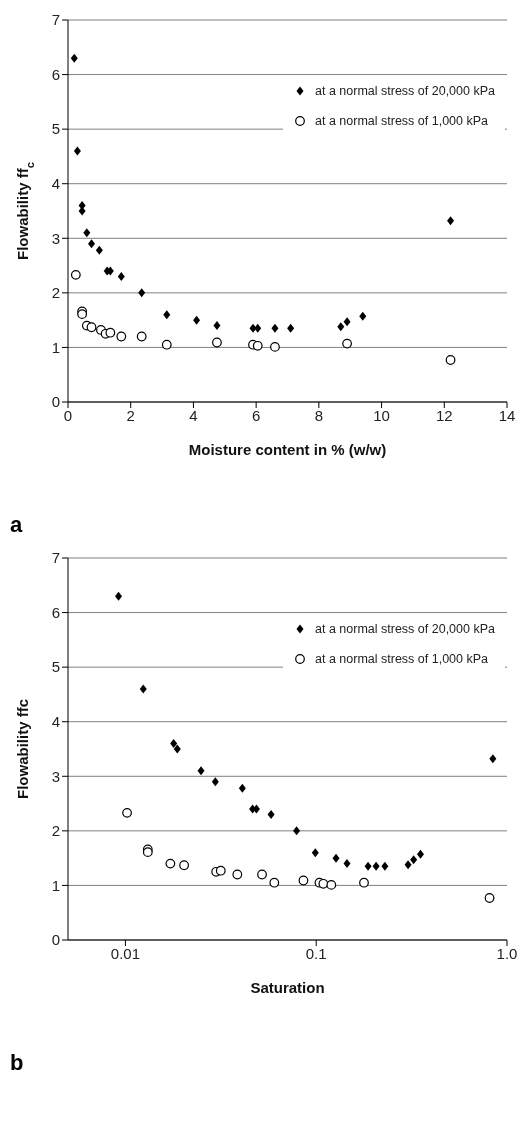 Image resolution: width=531 pixels, height=1126 pixels. What do you see at coordinates (507, 953) in the screenshot?
I see `x-tick-label: 1.0` at bounding box center [507, 953].